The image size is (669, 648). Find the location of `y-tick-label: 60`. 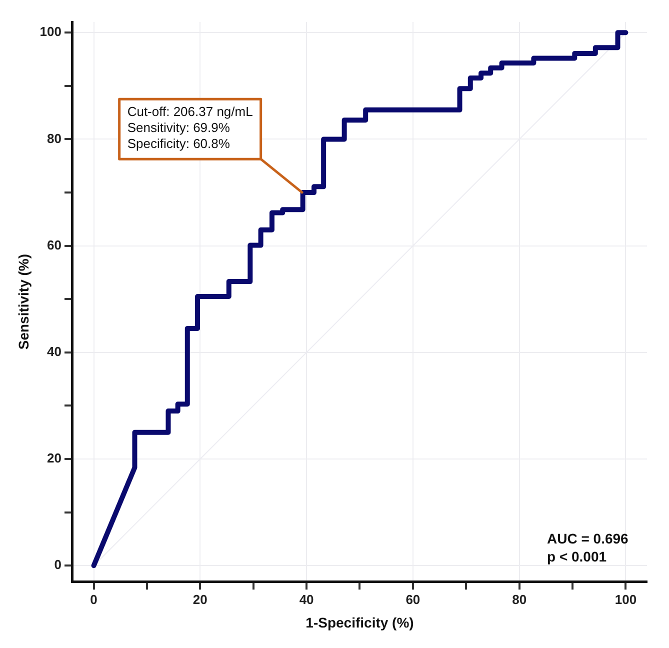

y-tick-label: 60 is located at coordinates (54, 244).